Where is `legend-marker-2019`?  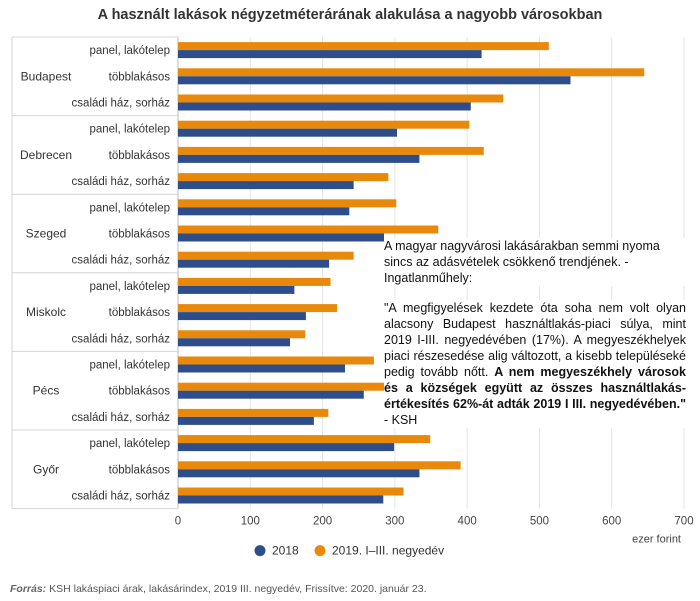
legend-marker-2019 is located at coordinates (320, 551).